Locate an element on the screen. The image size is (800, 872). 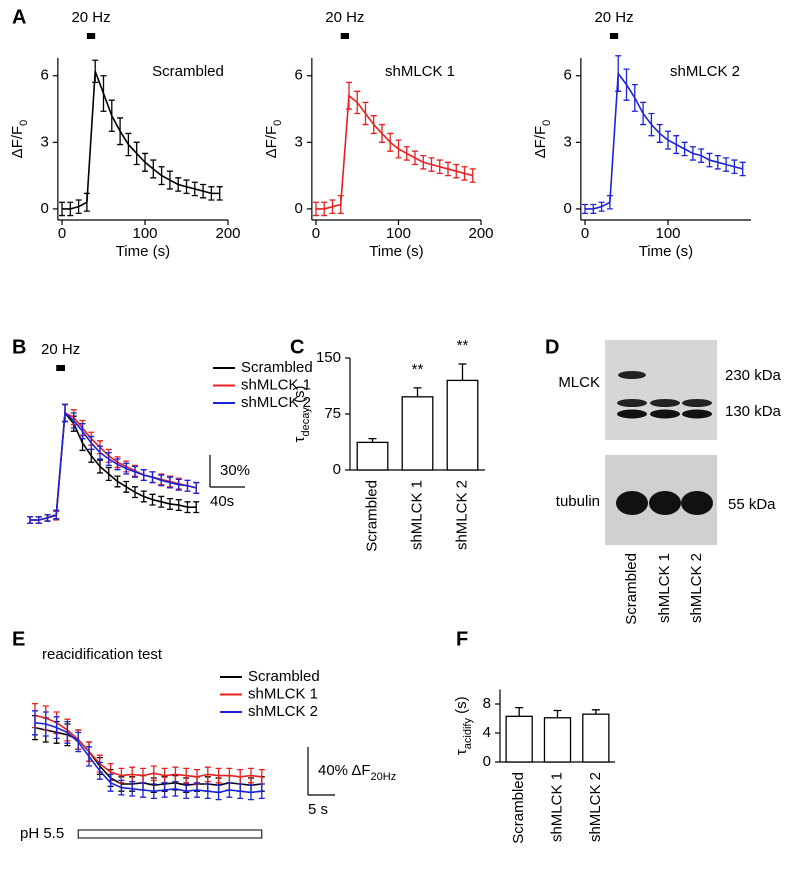
y-axis-label: τacidify (s) is located at coordinates (463, 725).